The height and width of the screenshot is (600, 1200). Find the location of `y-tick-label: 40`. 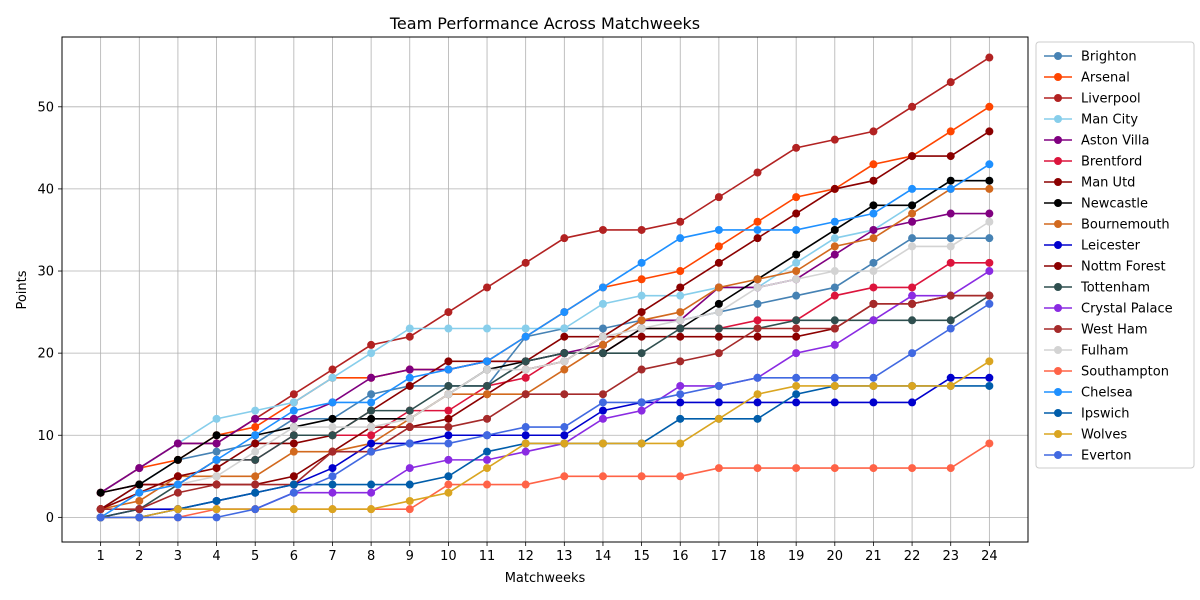

y-tick-label: 40 is located at coordinates (45, 189).